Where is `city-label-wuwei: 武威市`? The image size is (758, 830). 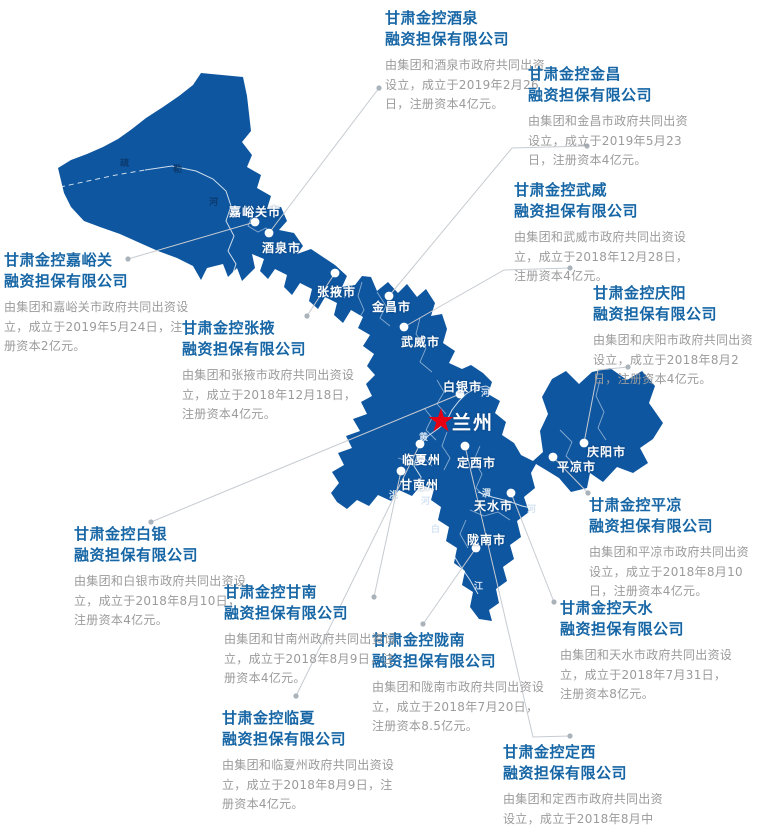
city-label-wuwei: 武威市 is located at coordinates (421, 342).